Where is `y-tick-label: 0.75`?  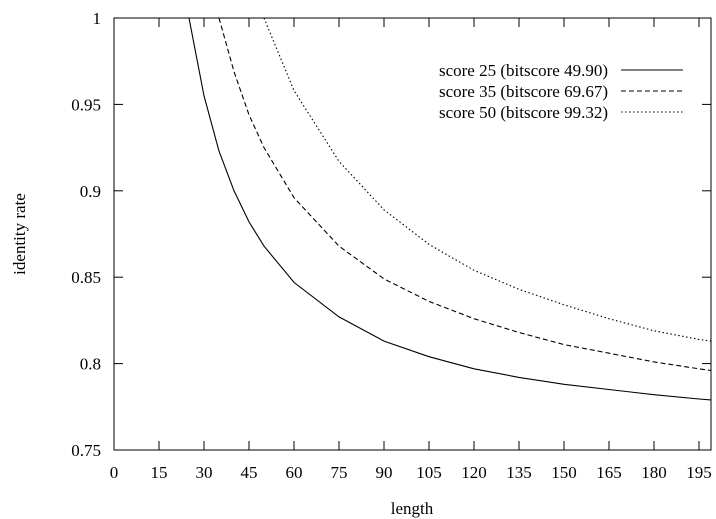
y-tick-label: 0.75 is located at coordinates (86, 450).